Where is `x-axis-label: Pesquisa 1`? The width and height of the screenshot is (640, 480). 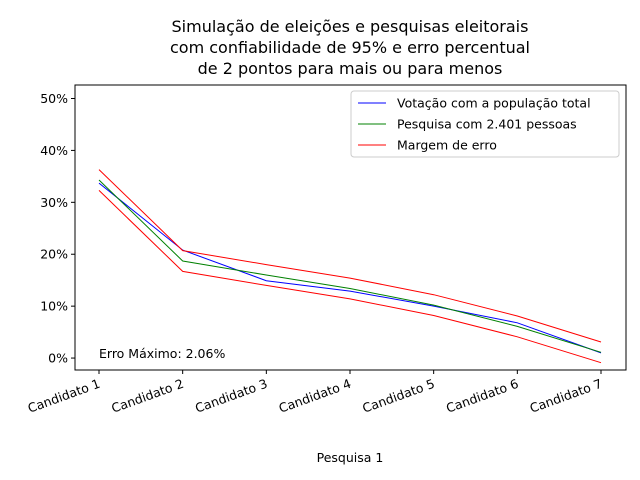
x-axis-label: Pesquisa 1 is located at coordinates (350, 457).